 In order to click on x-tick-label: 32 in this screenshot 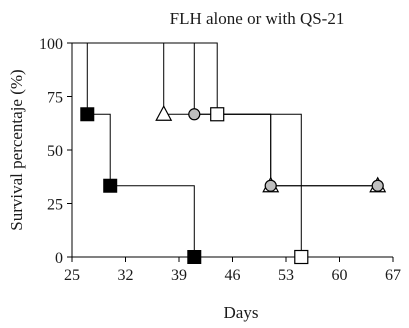, I will do `click(126, 275)`.